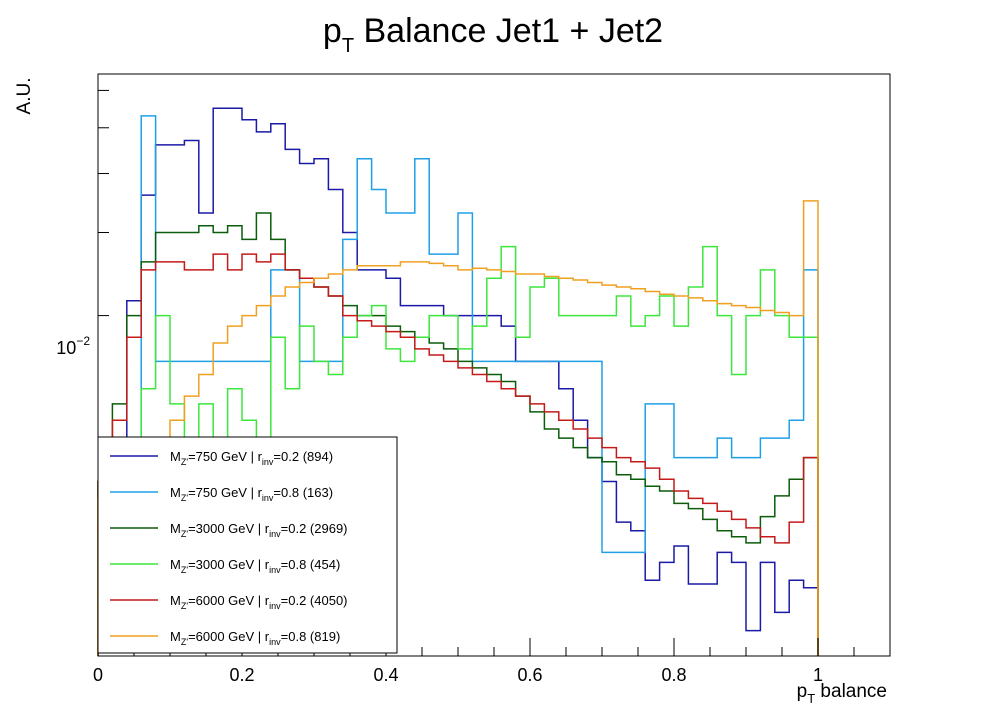 This screenshot has height=727, width=987. I want to click on legend-entry-1: MZ'=750 GeV | rinv=0.2 (894), so click(251, 458).